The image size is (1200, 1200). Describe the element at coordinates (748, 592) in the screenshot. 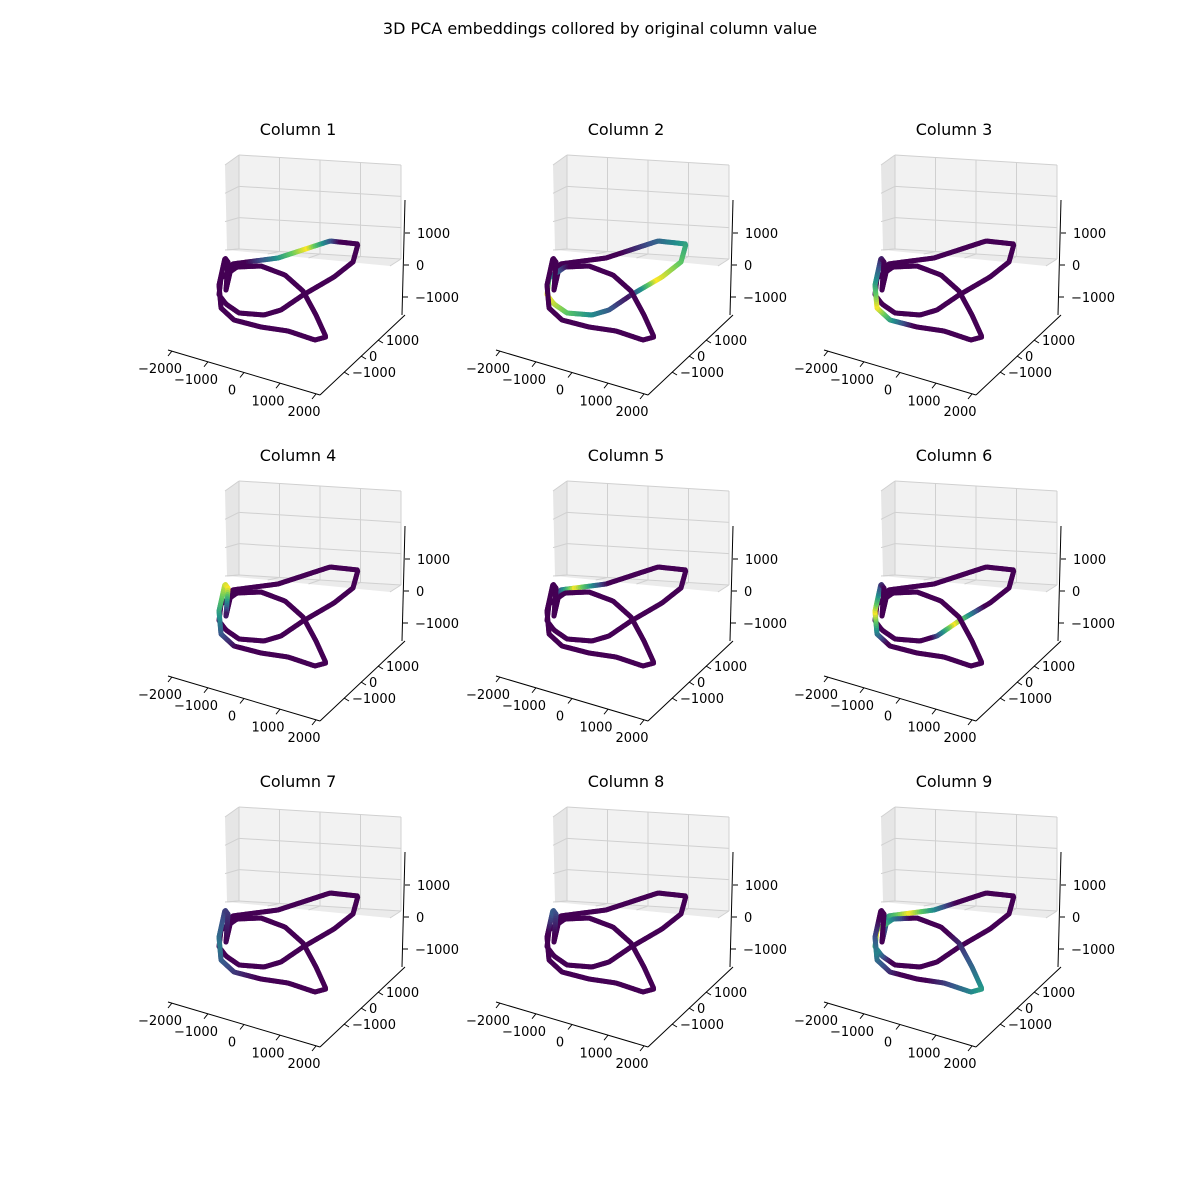

I see `z-tick-label: 0` at that location.